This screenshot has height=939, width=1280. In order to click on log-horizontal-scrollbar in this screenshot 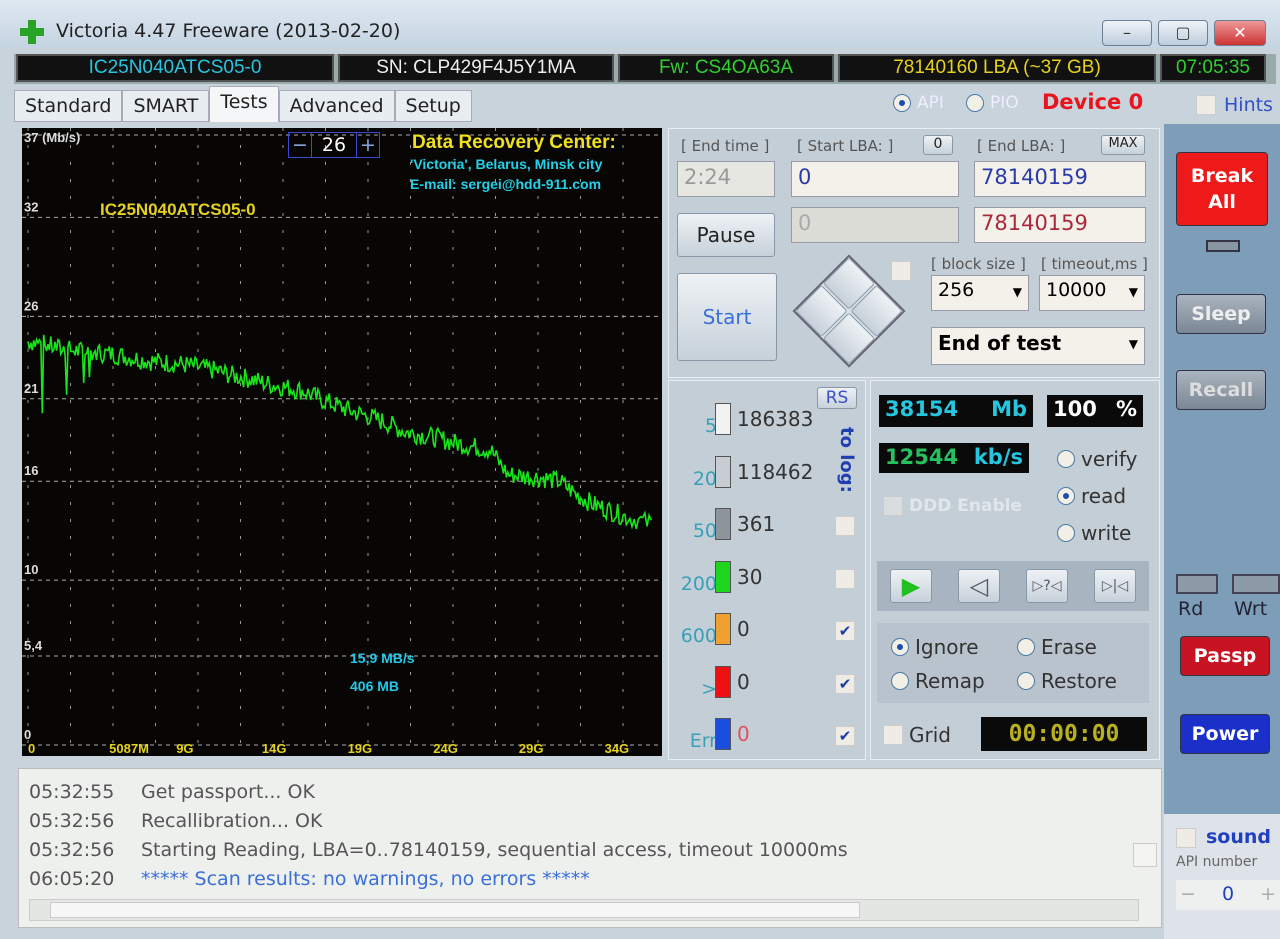, I will do `click(584, 910)`.